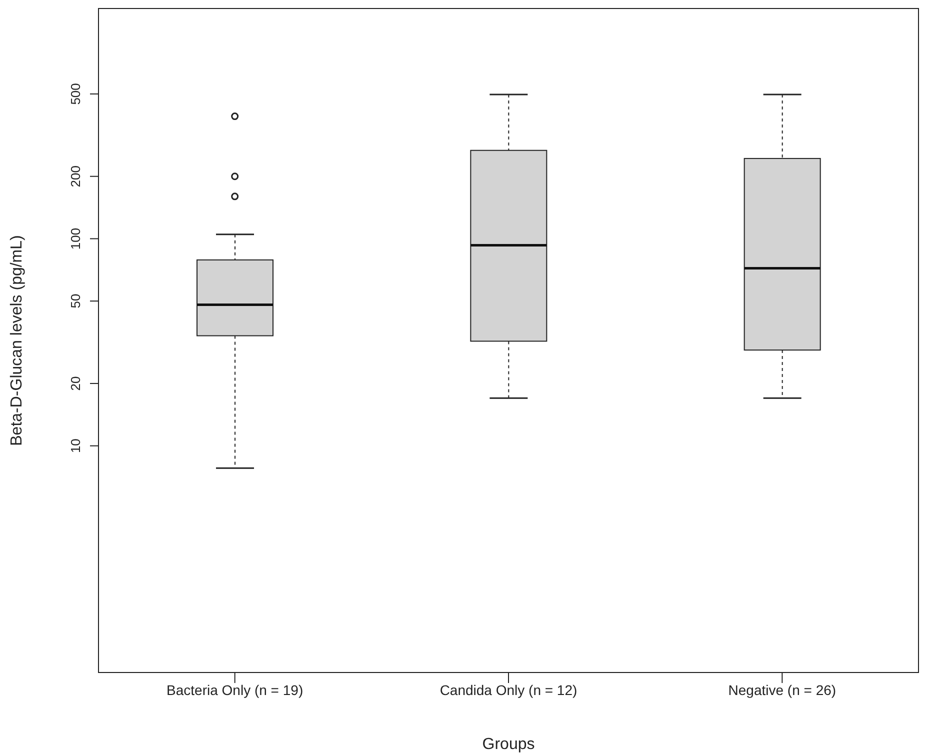 The height and width of the screenshot is (755, 929). Describe the element at coordinates (508, 744) in the screenshot. I see `x-axis-title: Groups` at that location.